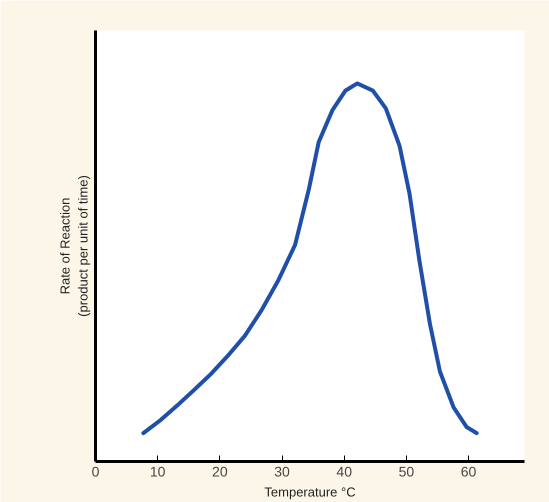 This screenshot has width=549, height=502. I want to click on x-tick-label: 10, so click(158, 472).